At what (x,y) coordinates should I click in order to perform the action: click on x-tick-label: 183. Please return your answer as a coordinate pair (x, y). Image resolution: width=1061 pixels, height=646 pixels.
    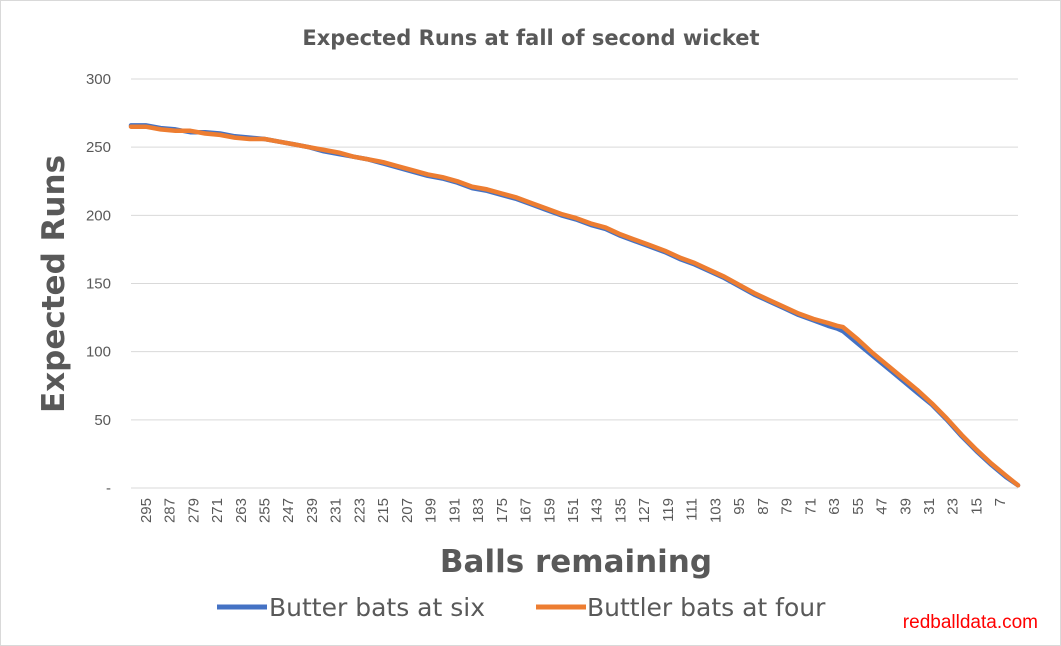
    Looking at the image, I should click on (478, 510).